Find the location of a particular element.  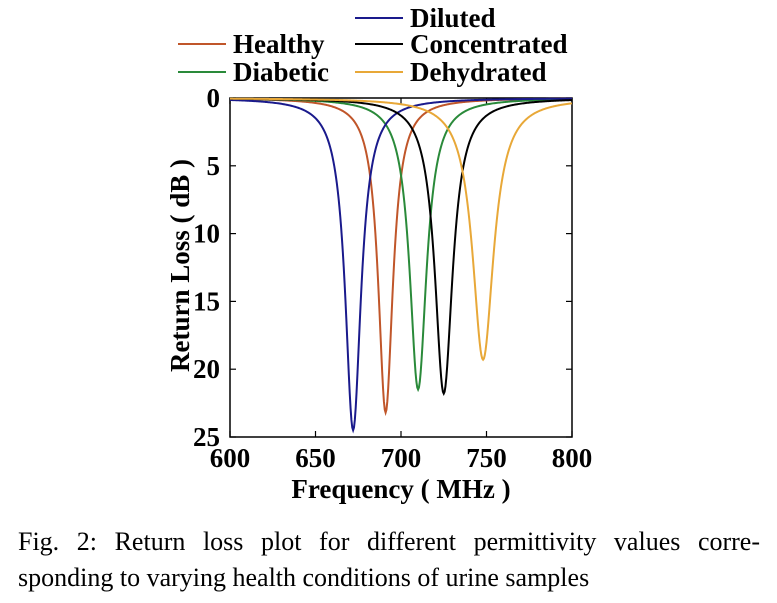

y-tick-label: 20 is located at coordinates (206, 369).